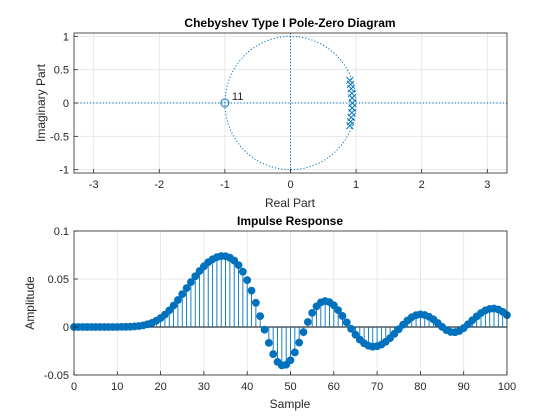  What do you see at coordinates (225, 185) in the screenshot?
I see `pole-zero-xtick-label: -1` at bounding box center [225, 185].